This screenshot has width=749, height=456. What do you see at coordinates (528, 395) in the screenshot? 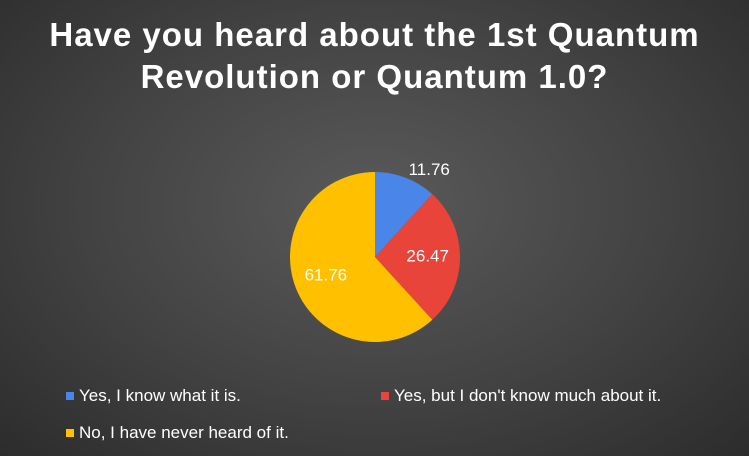
I see `legend-label: Yes, but I don't know much about it.` at bounding box center [528, 395].